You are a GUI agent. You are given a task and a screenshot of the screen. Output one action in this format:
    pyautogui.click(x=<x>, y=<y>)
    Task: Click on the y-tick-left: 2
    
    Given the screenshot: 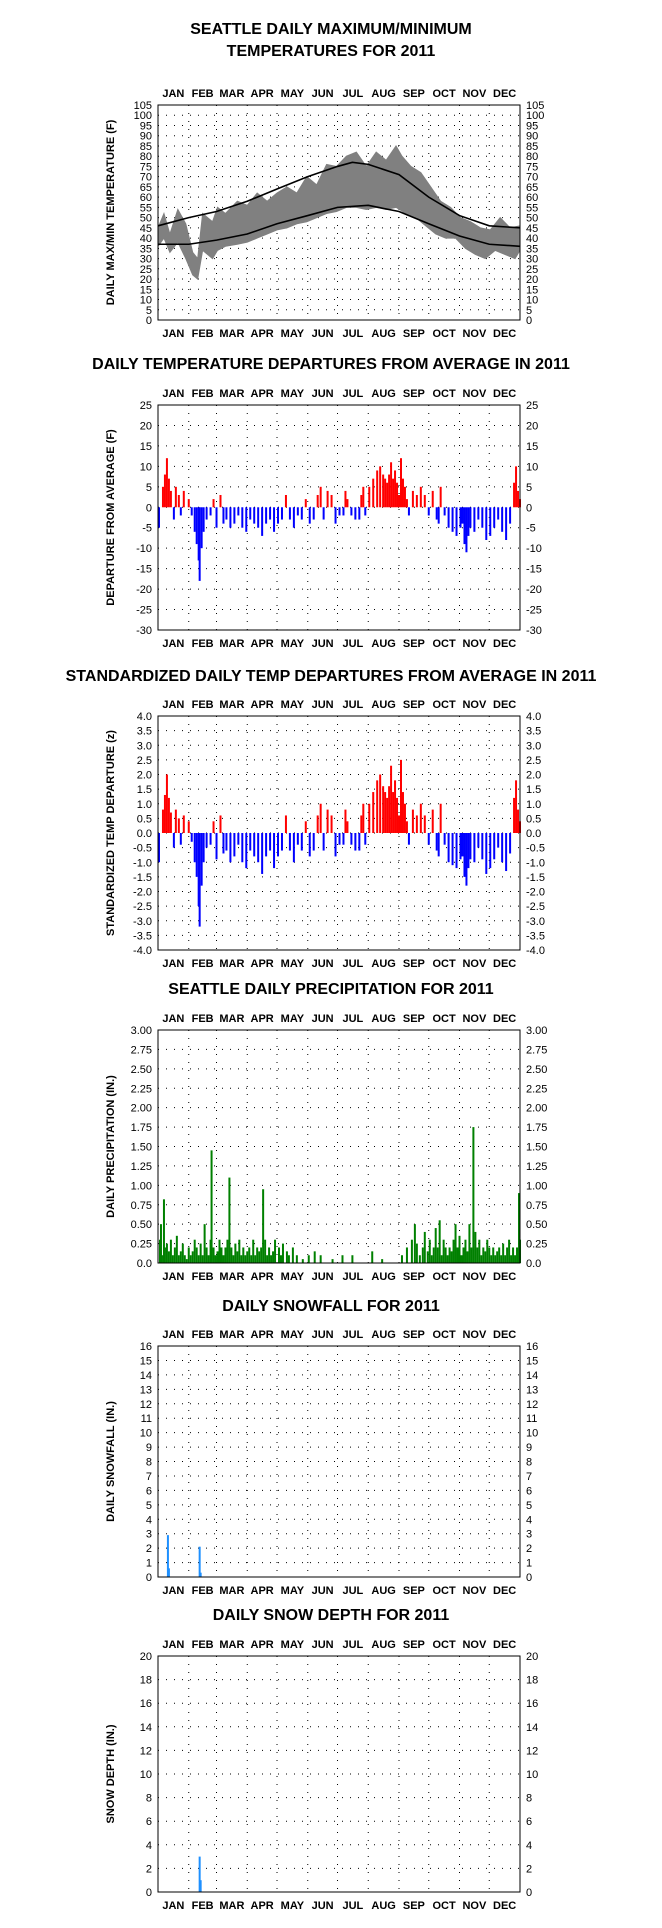 What is the action you would take?
    pyautogui.click(x=149, y=1549)
    